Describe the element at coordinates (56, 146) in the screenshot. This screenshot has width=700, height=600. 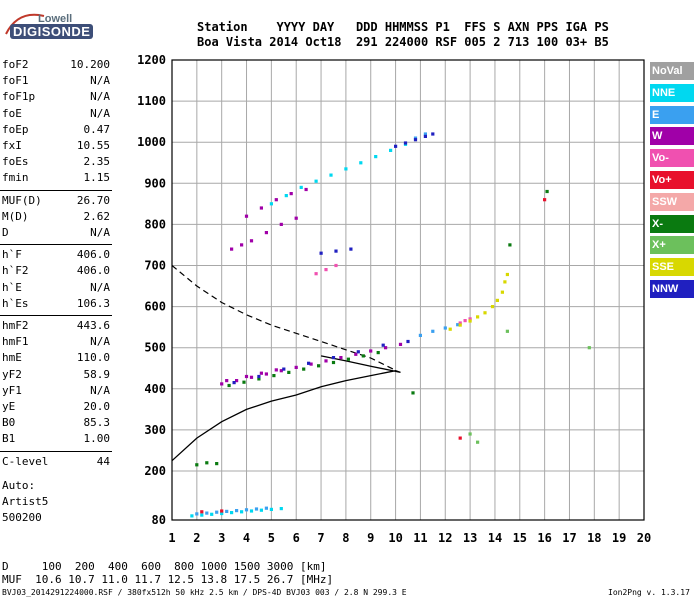
I see `param-row: fxI 10.55` at that location.